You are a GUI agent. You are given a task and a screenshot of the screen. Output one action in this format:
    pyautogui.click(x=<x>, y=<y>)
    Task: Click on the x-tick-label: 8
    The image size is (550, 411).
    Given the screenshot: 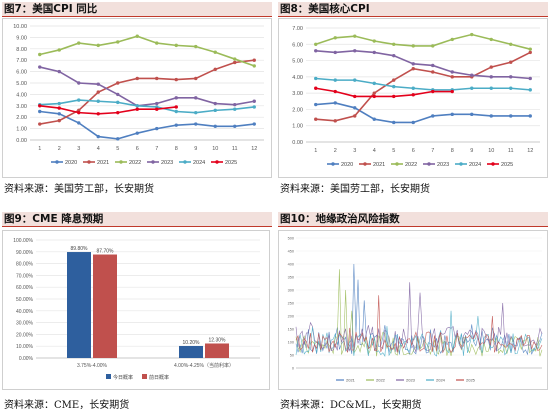 What is the action you would take?
    pyautogui.click(x=452, y=151)
    